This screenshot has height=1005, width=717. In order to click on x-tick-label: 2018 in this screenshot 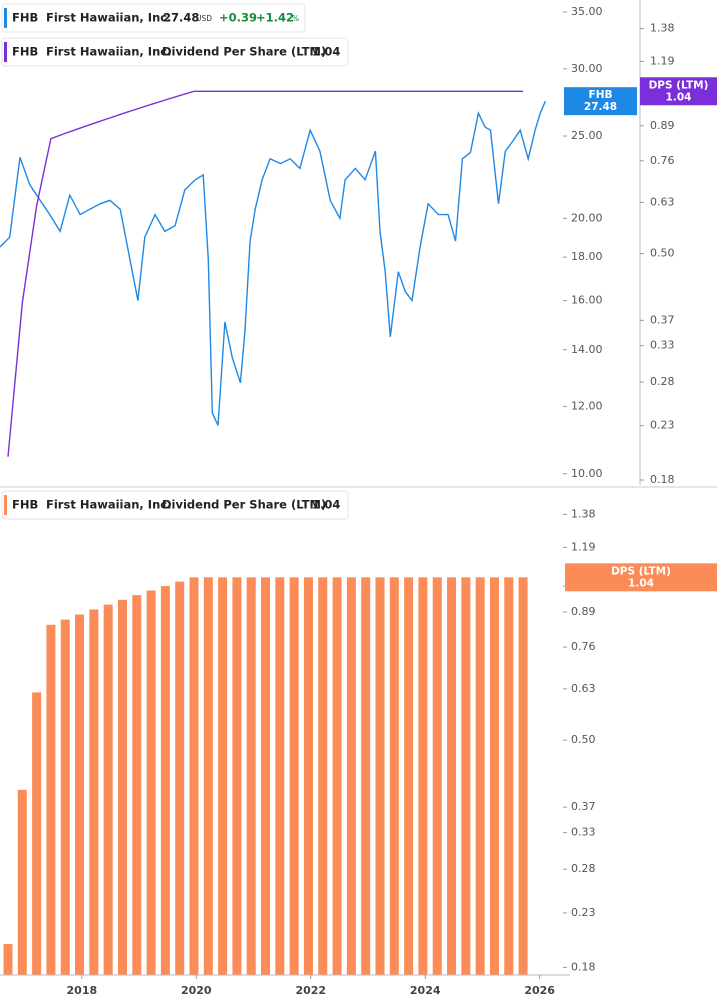, I will do `click(82, 990)`.